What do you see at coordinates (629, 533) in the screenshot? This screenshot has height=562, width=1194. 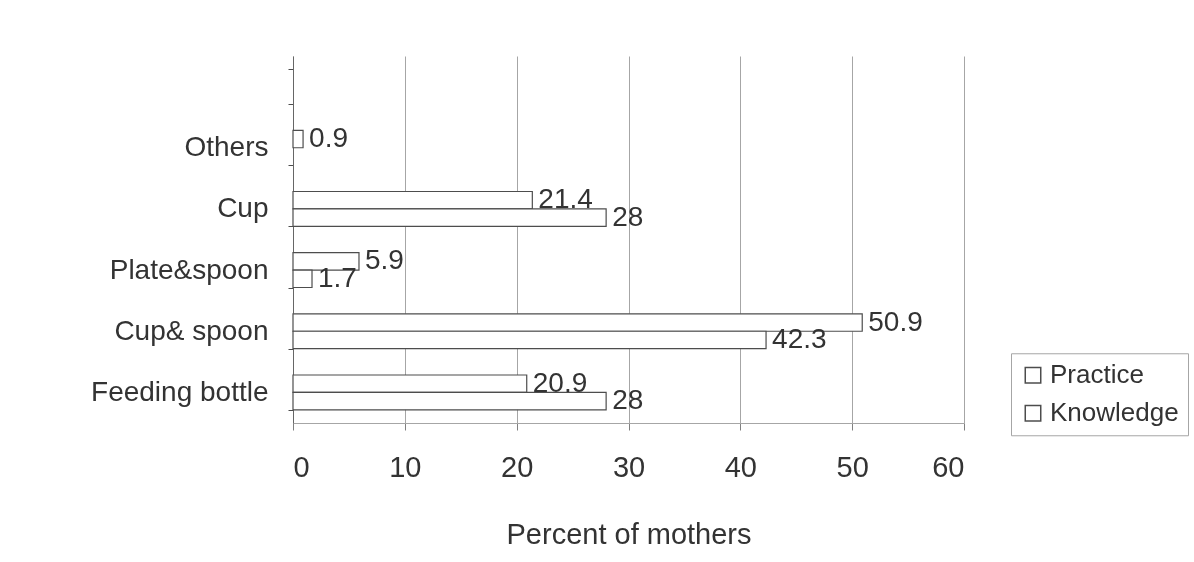 I see `x-axis-title: Percent of mothers` at bounding box center [629, 533].